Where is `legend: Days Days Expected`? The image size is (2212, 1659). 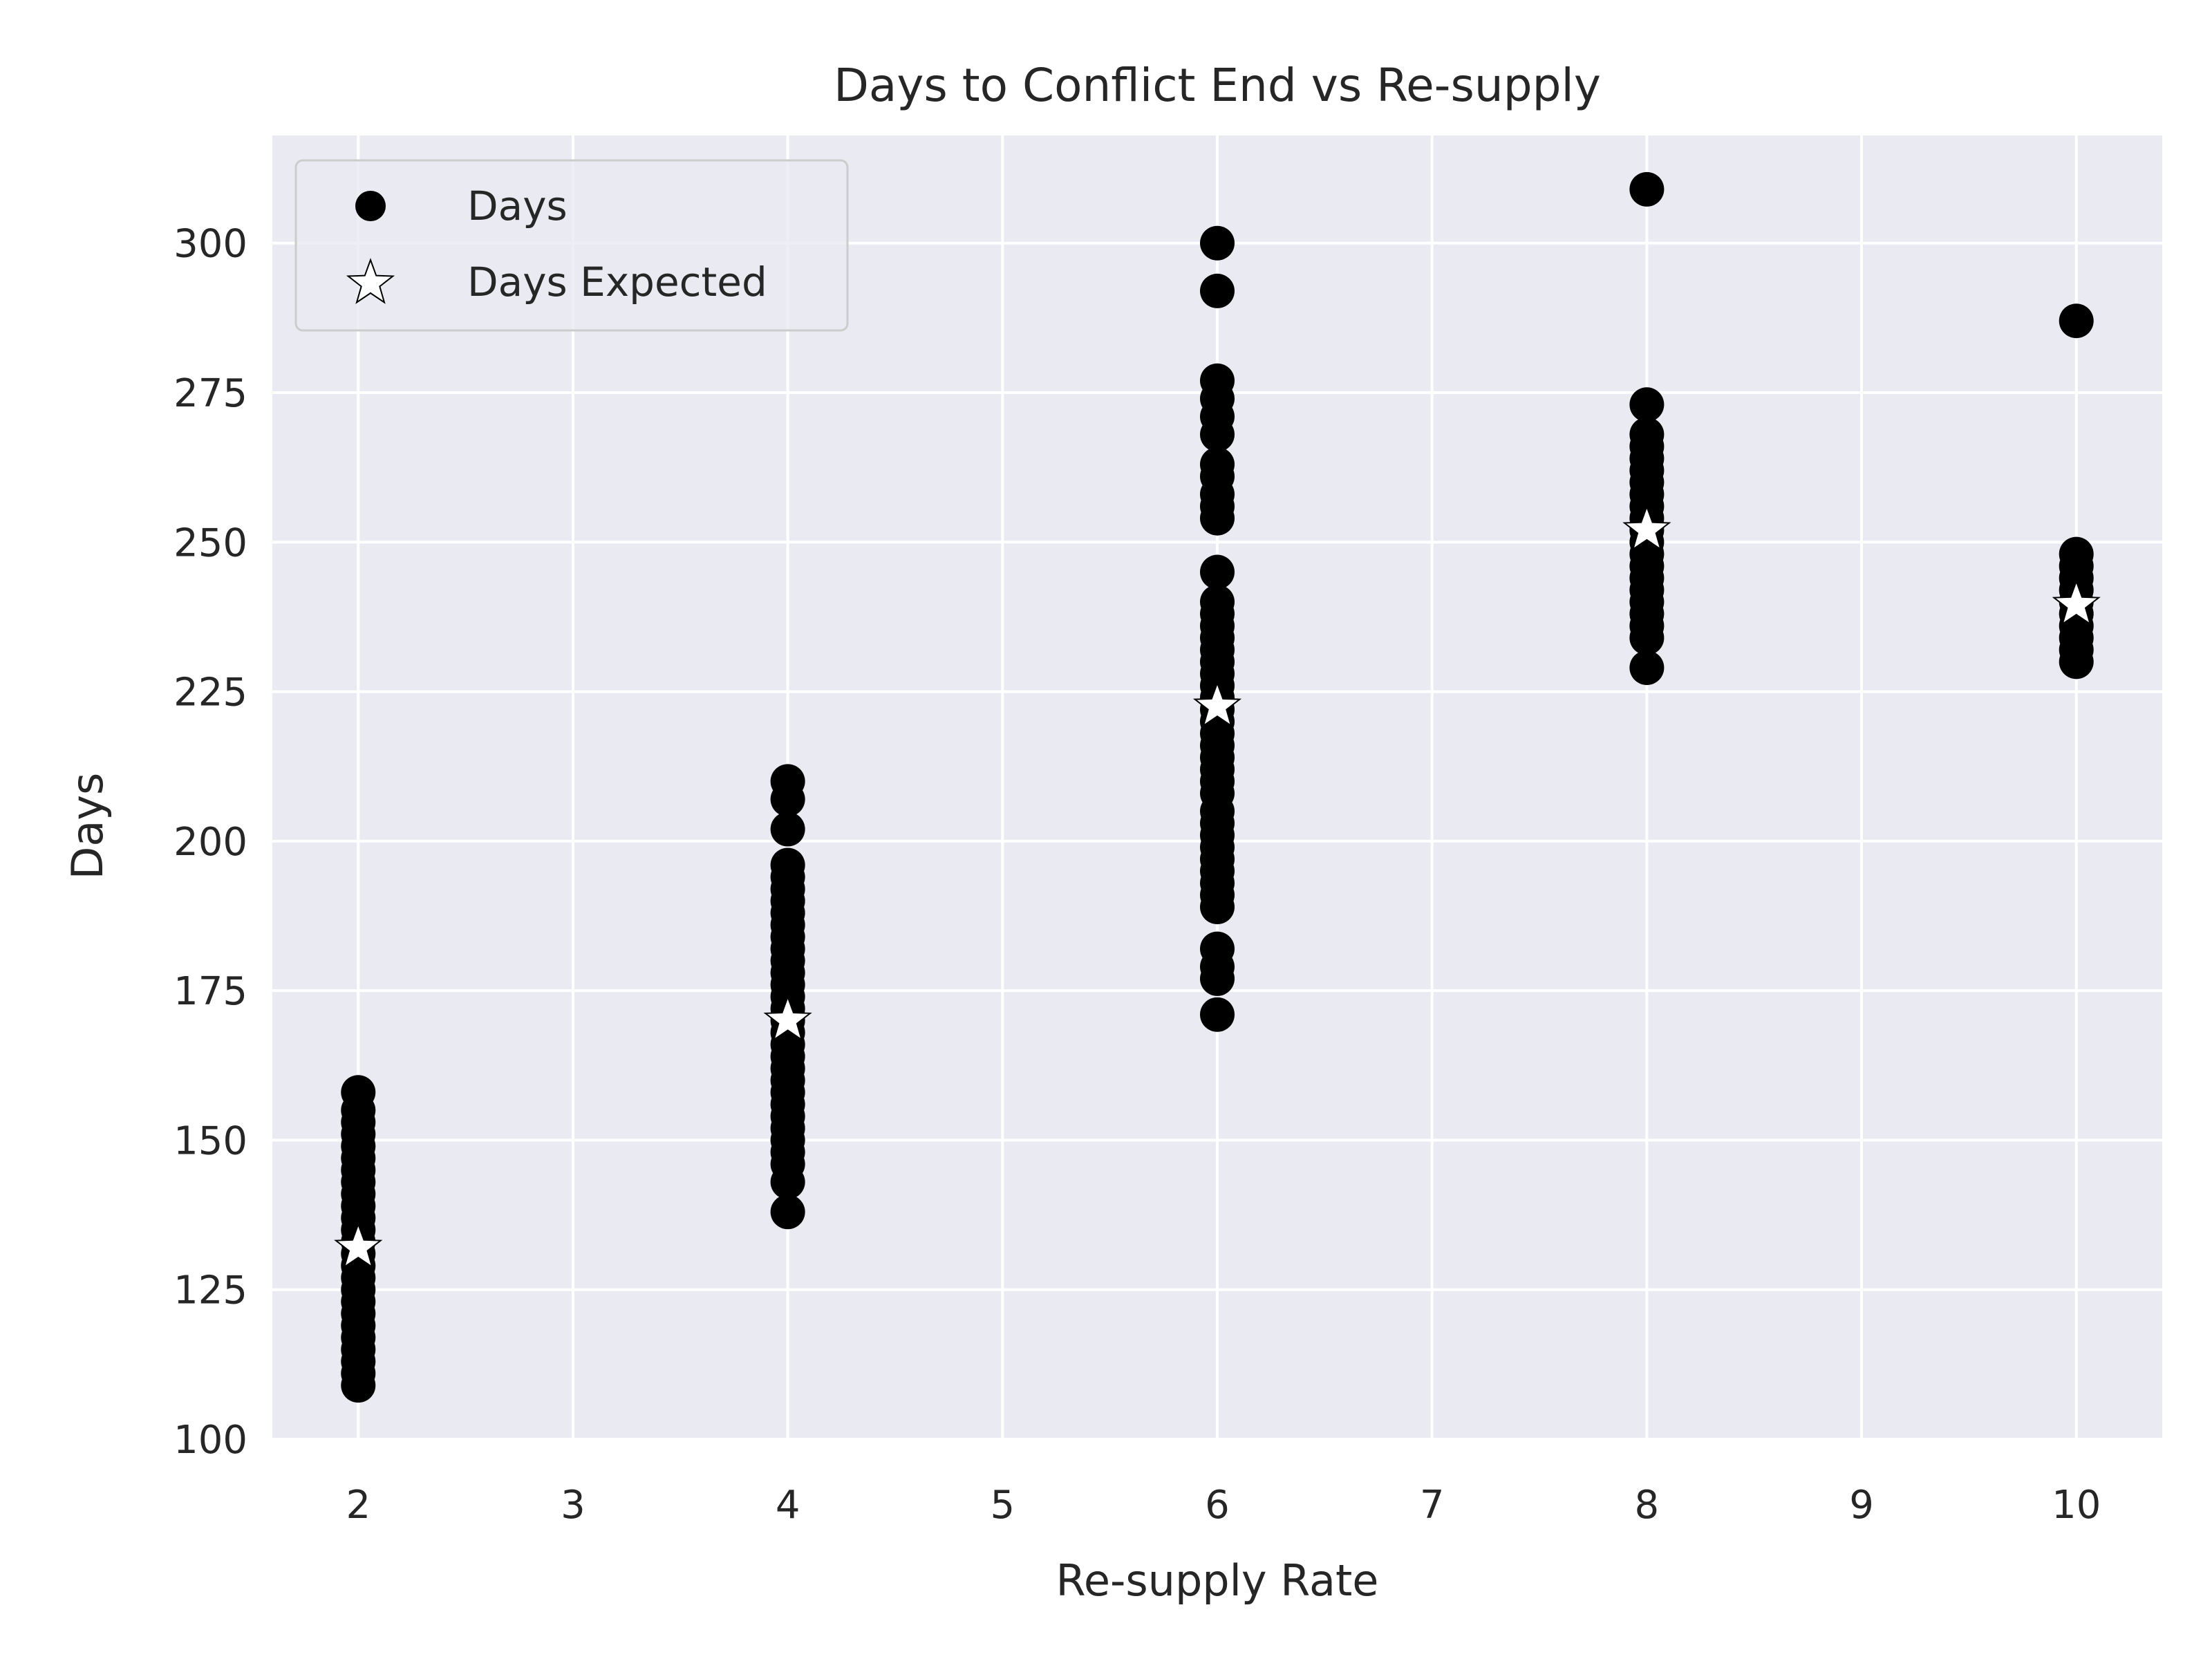
legend: Days Days Expected is located at coordinates (571, 246).